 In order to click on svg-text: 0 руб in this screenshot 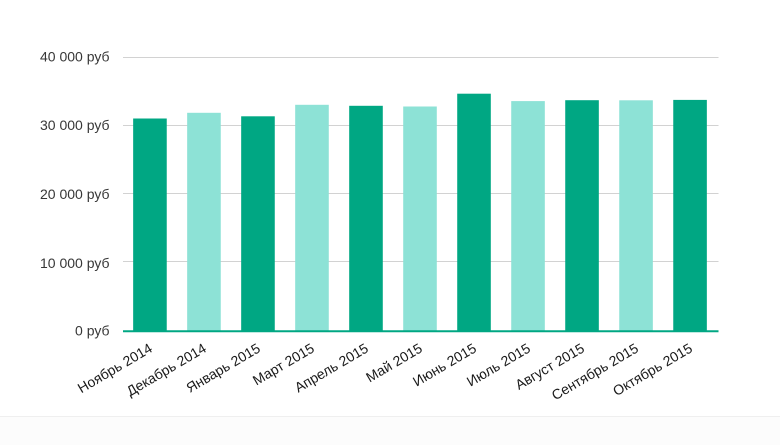, I will do `click(92, 331)`.